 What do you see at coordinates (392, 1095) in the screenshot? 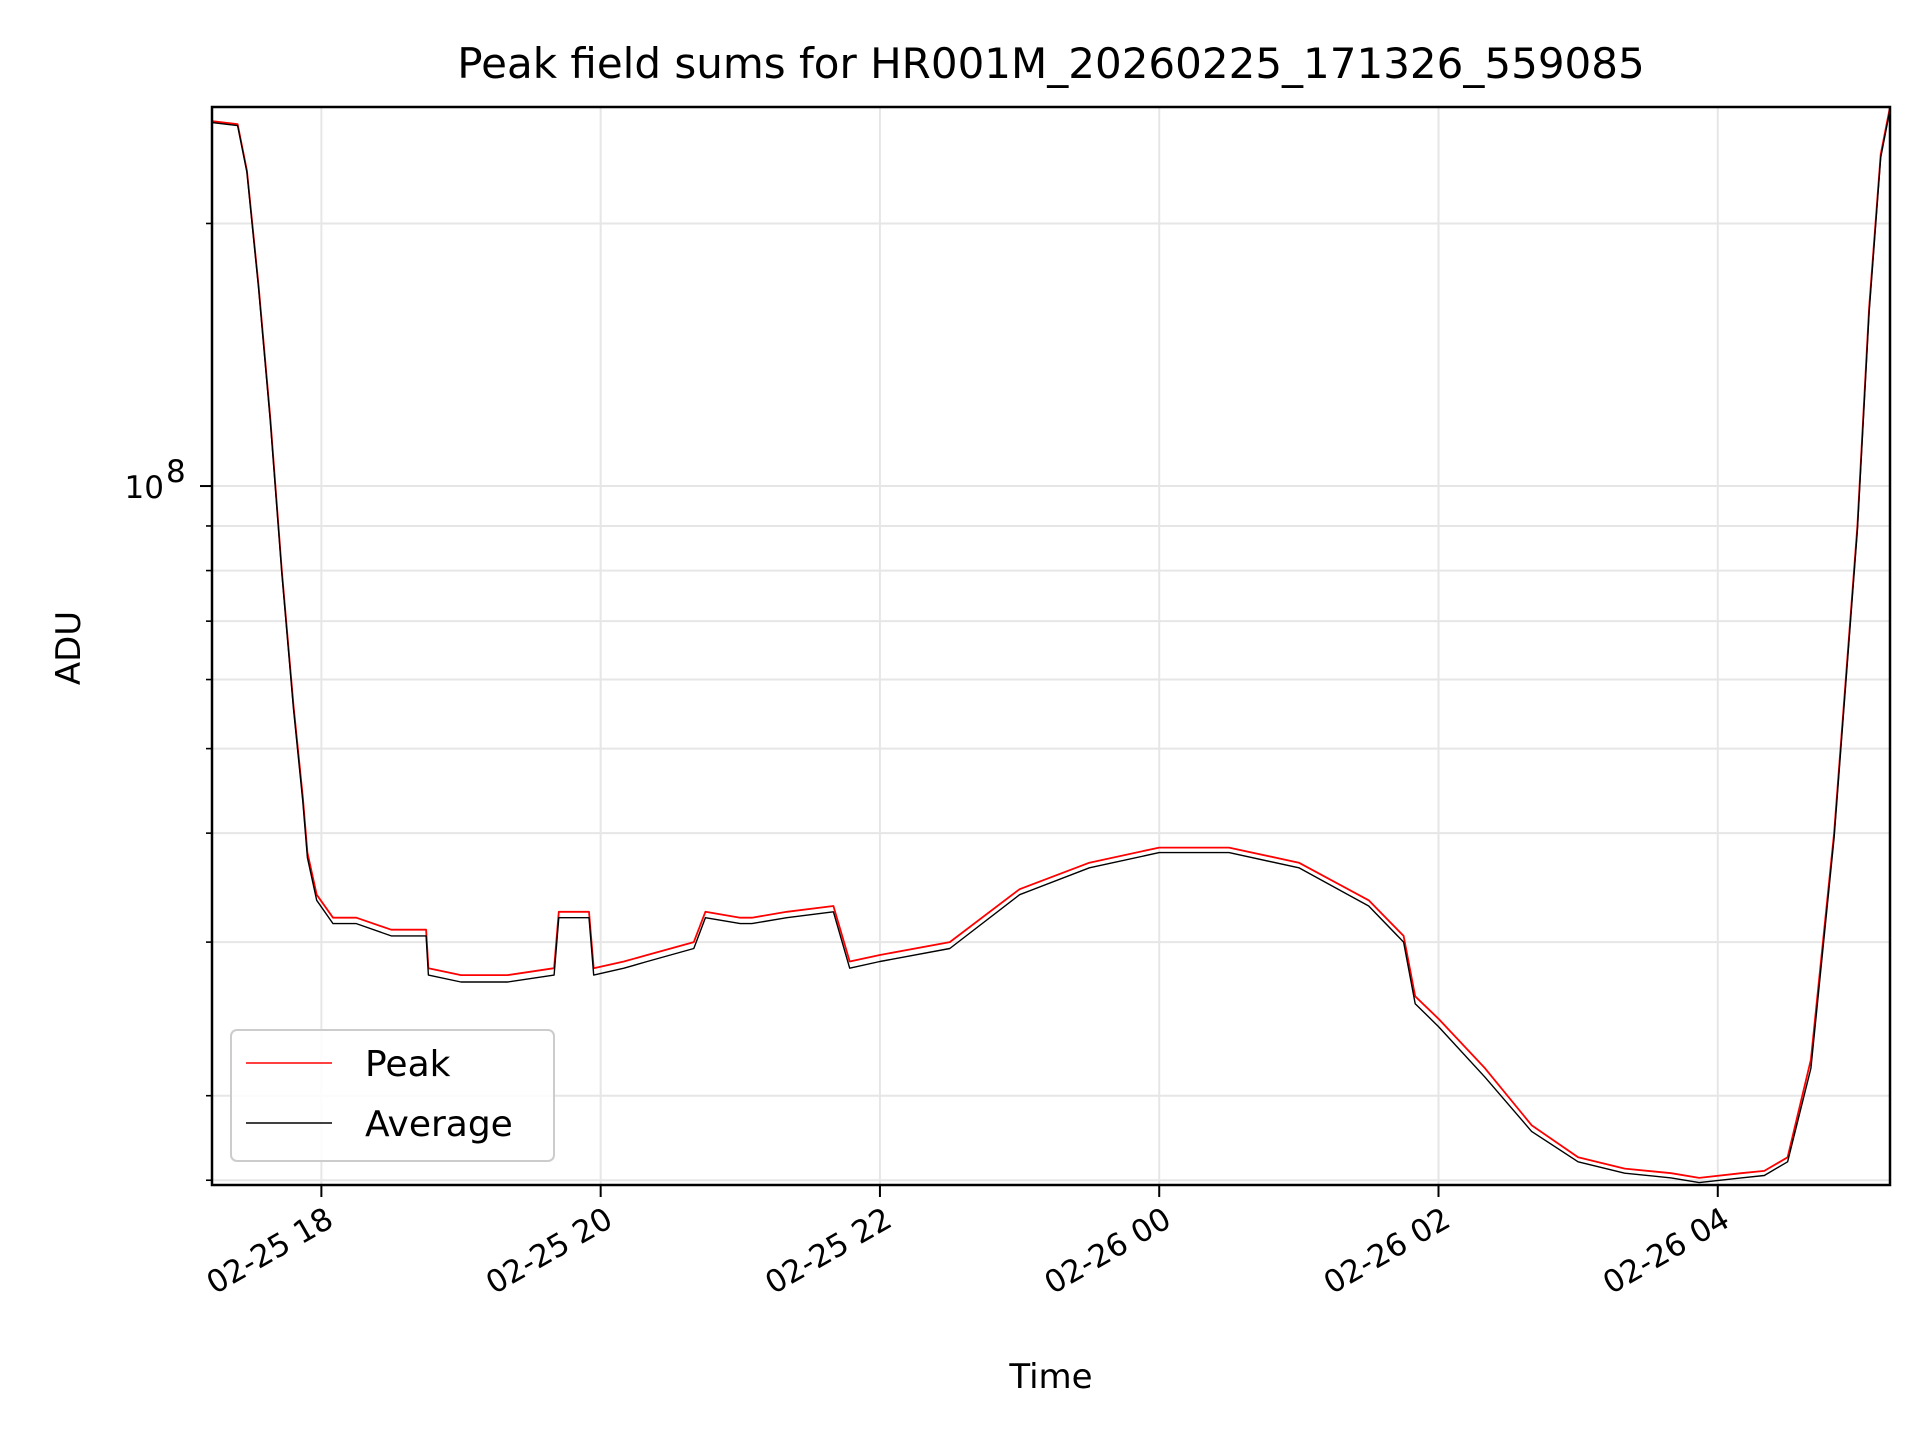
I see `legend: Peak Average` at bounding box center [392, 1095].